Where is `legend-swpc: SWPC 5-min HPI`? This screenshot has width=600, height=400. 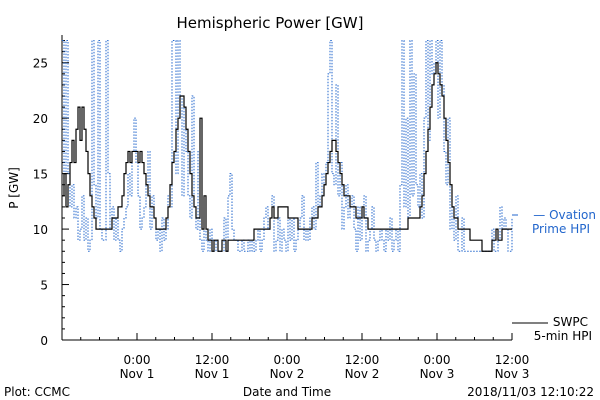
legend-swpc: SWPC 5-min HPI is located at coordinates (552, 329).